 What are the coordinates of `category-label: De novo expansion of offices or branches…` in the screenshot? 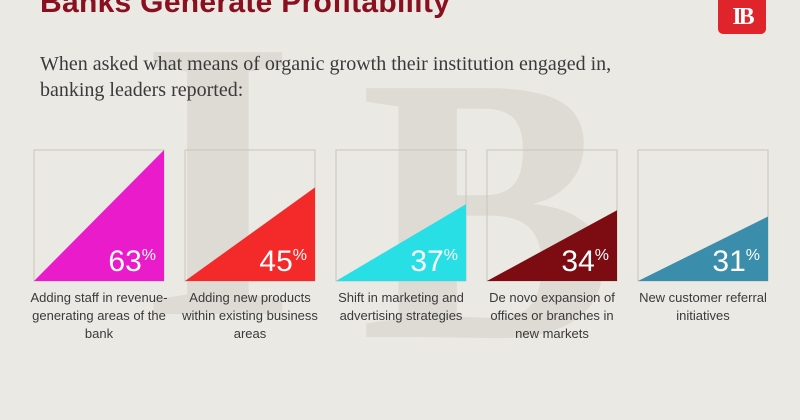 It's located at (552, 315).